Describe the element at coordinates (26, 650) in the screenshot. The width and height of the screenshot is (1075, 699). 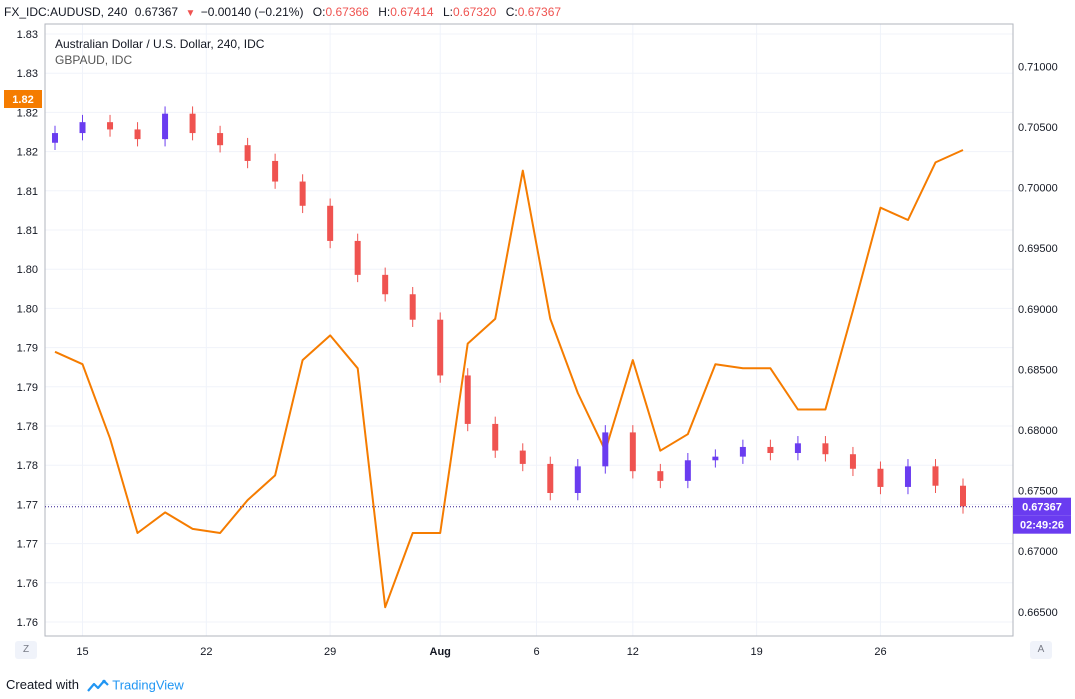
I see `zoom-reset-button: Z` at that location.